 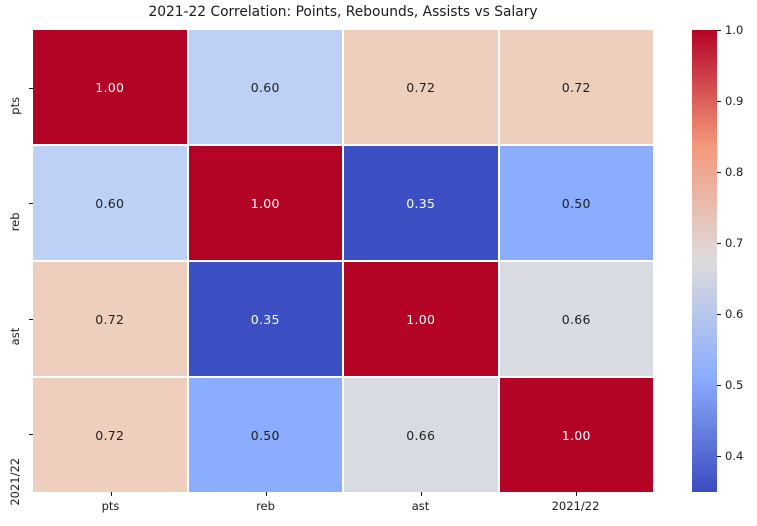 I want to click on colorbar-tick-label-0.4: 0.4, so click(x=734, y=456).